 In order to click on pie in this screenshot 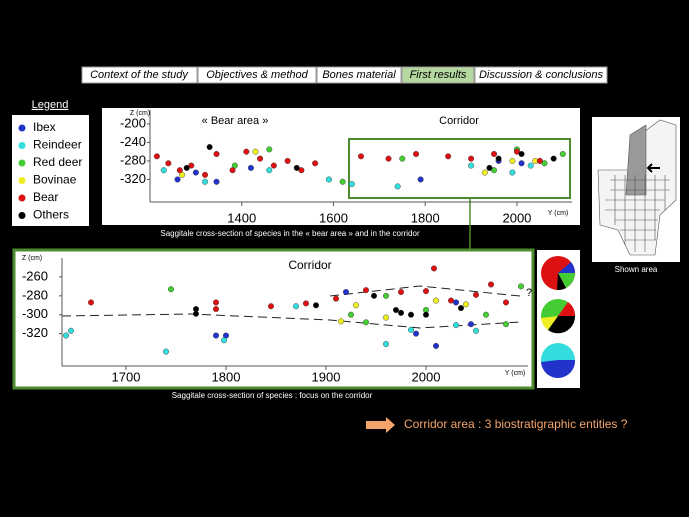, I will do `click(558, 316)`.